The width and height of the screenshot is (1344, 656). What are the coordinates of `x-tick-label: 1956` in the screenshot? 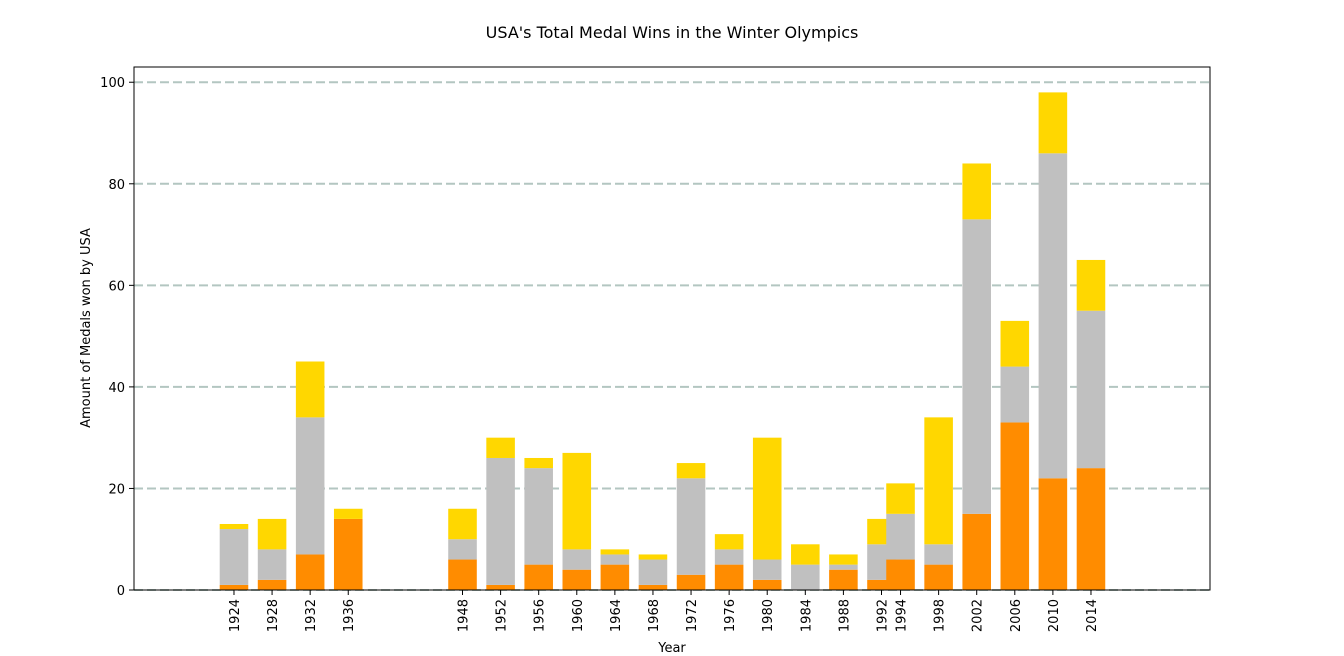 It's located at (540, 615).